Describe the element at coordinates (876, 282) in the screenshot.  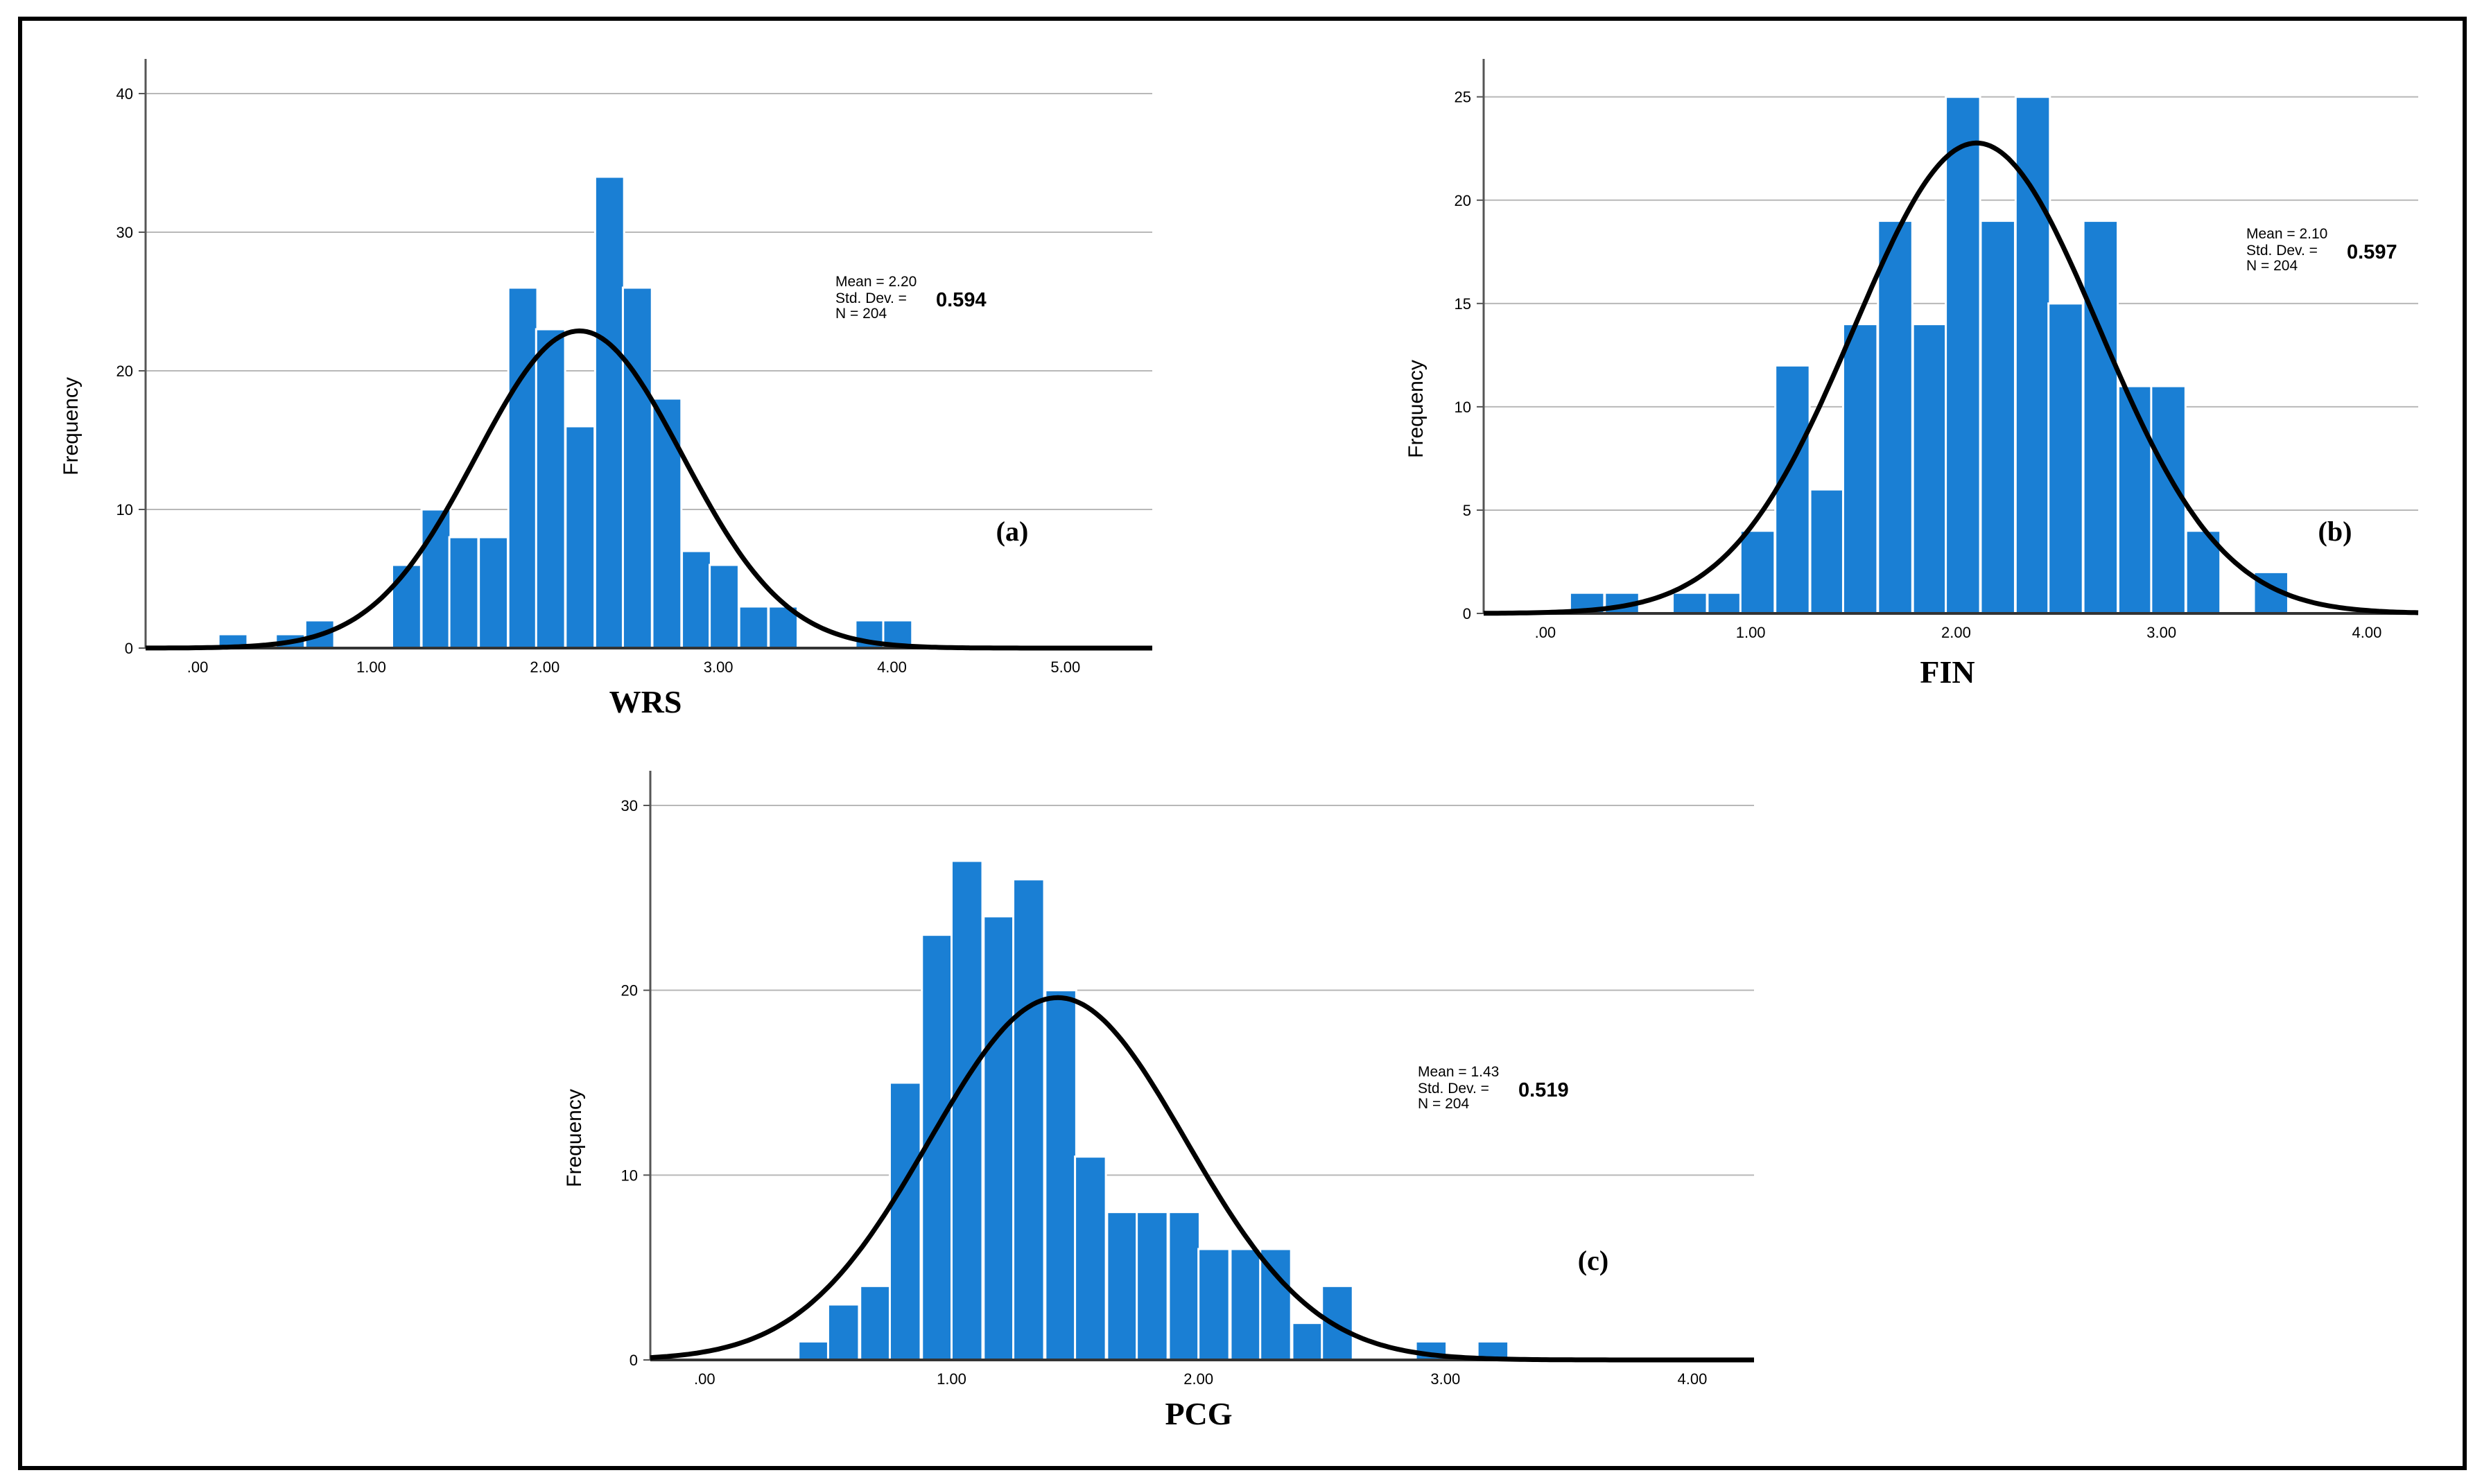
I see `stat-mean: Mean = 2.20` at that location.